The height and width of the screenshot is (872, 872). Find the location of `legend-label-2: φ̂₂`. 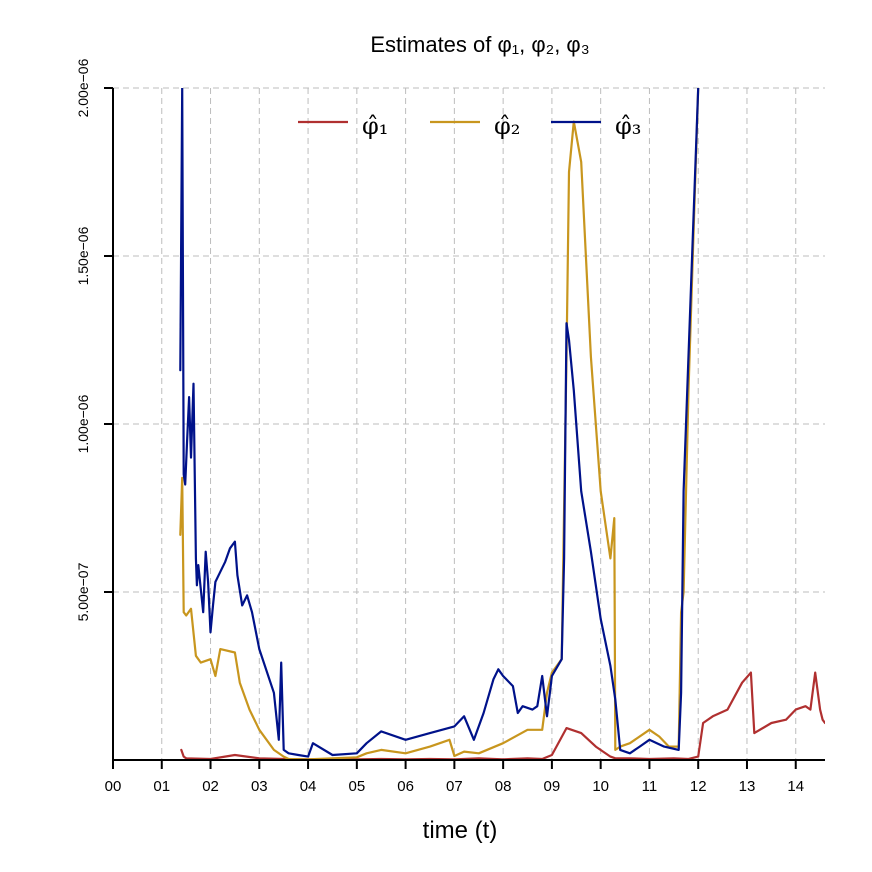

legend-label-2: φ̂₂ is located at coordinates (507, 126).